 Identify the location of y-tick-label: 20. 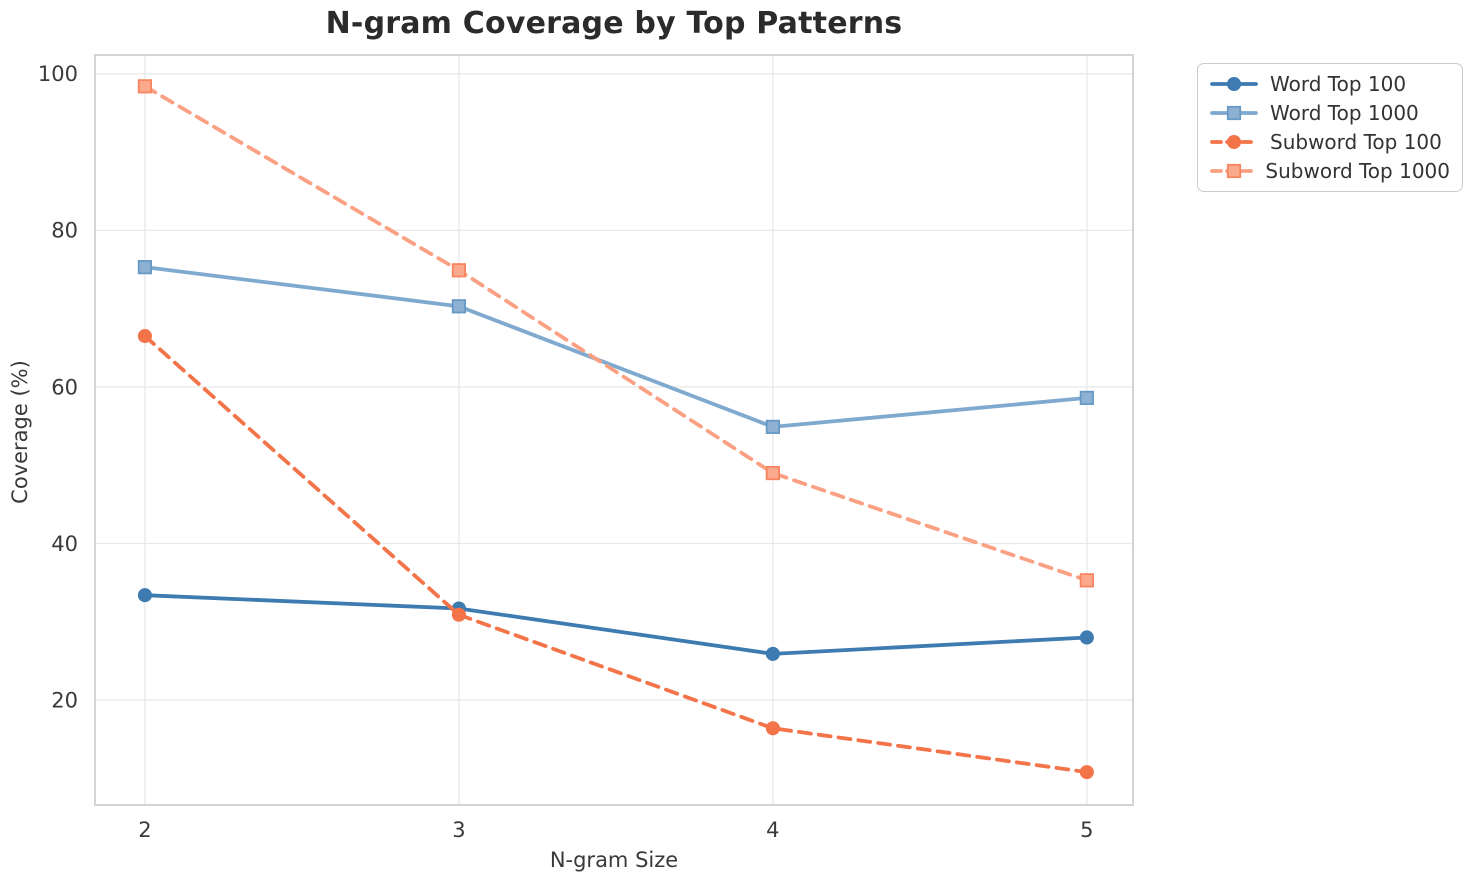
(64, 700).